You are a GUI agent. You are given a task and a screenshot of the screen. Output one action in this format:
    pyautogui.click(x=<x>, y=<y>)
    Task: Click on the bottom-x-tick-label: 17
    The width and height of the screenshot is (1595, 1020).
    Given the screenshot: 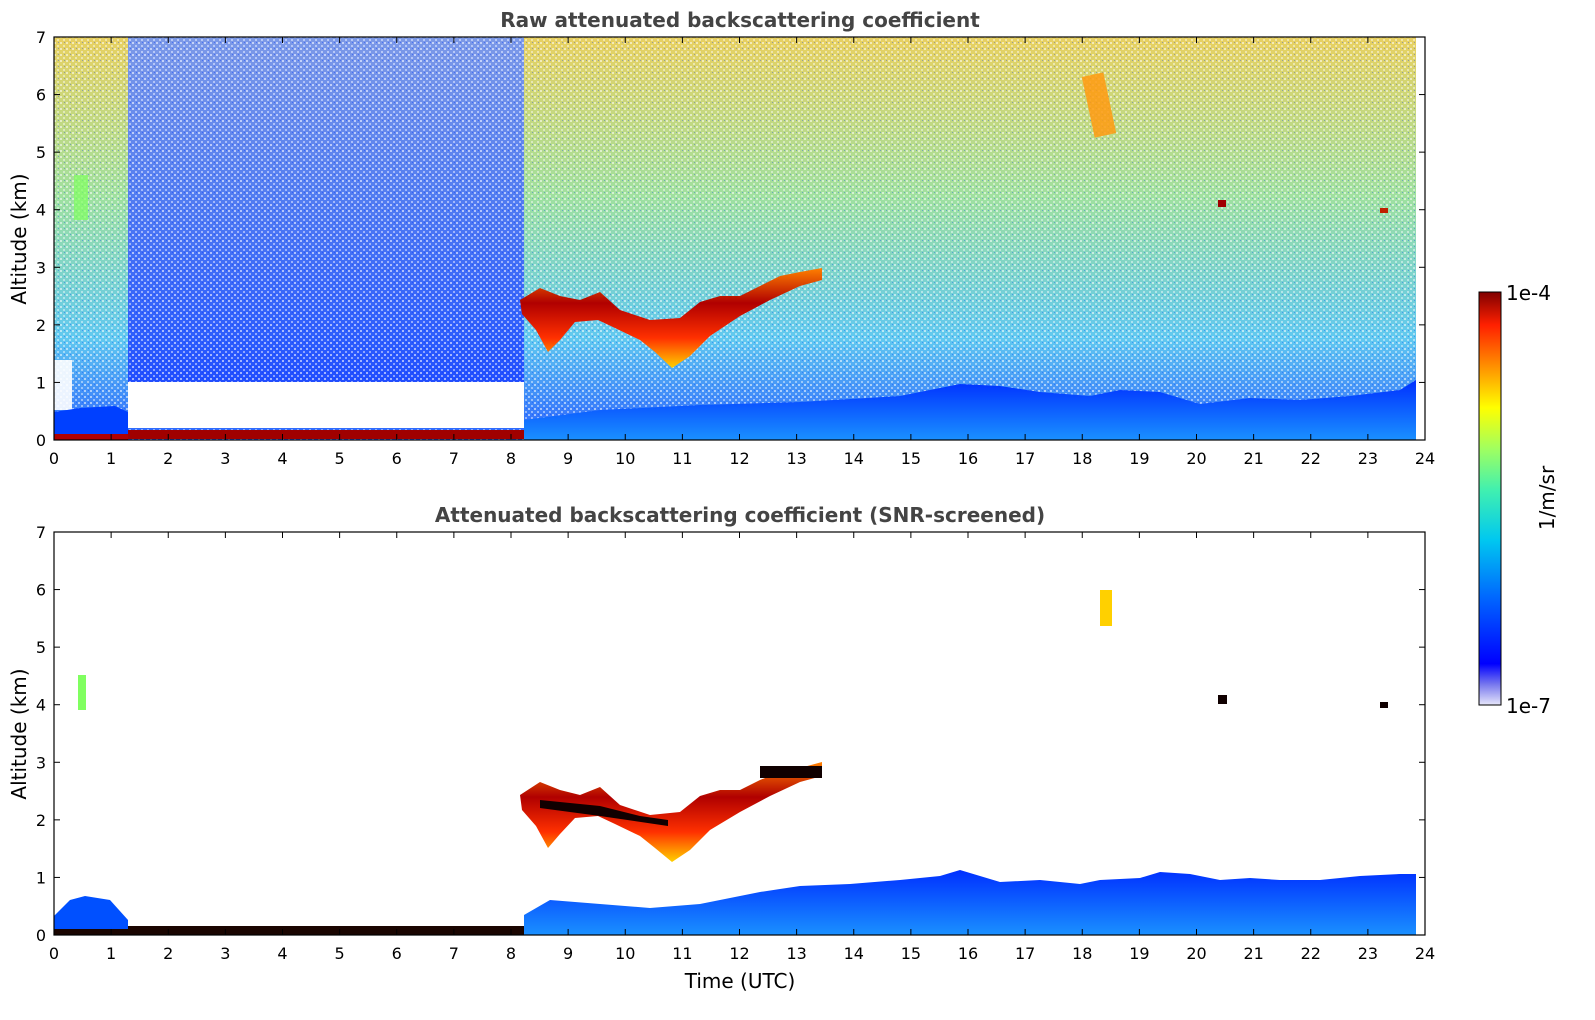 What is the action you would take?
    pyautogui.click(x=1025, y=953)
    